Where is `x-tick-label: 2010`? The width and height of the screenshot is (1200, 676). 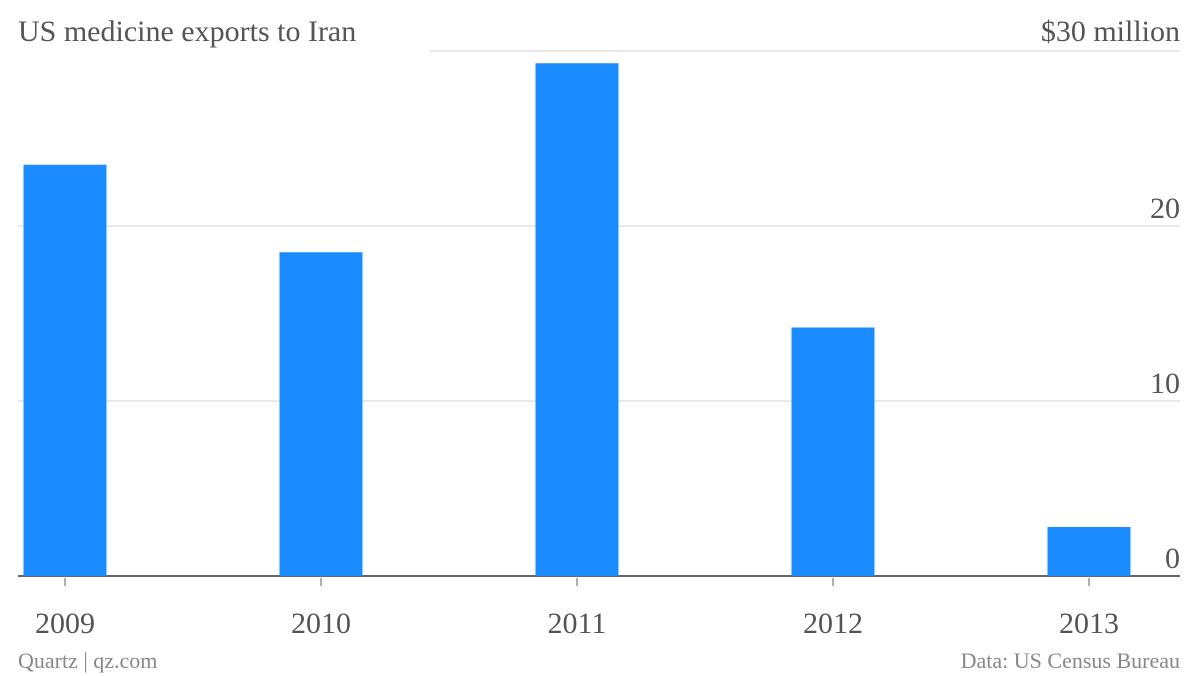 x-tick-label: 2010 is located at coordinates (321, 623).